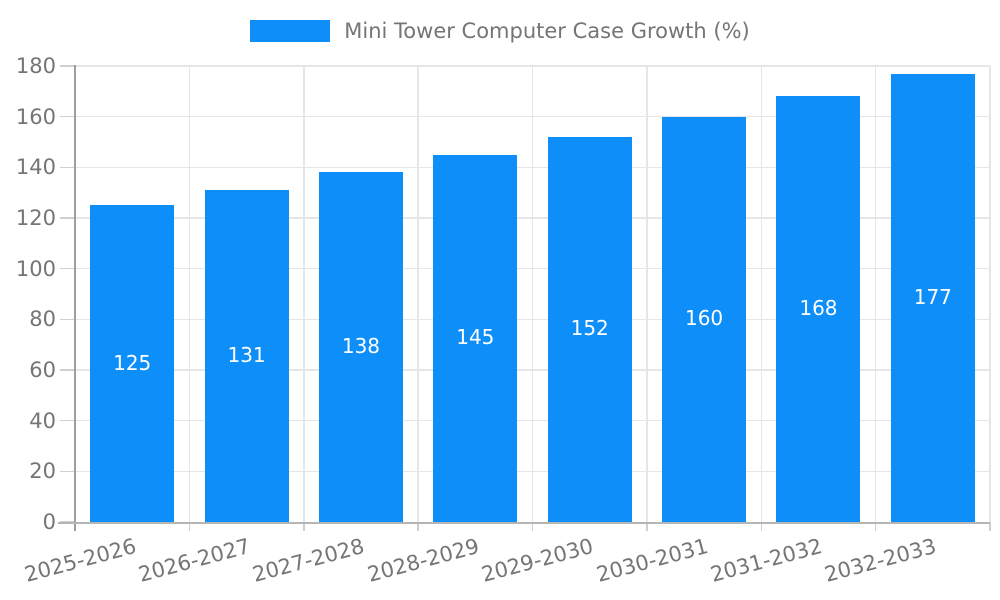  I want to click on x-axis-line, so click(524, 523).